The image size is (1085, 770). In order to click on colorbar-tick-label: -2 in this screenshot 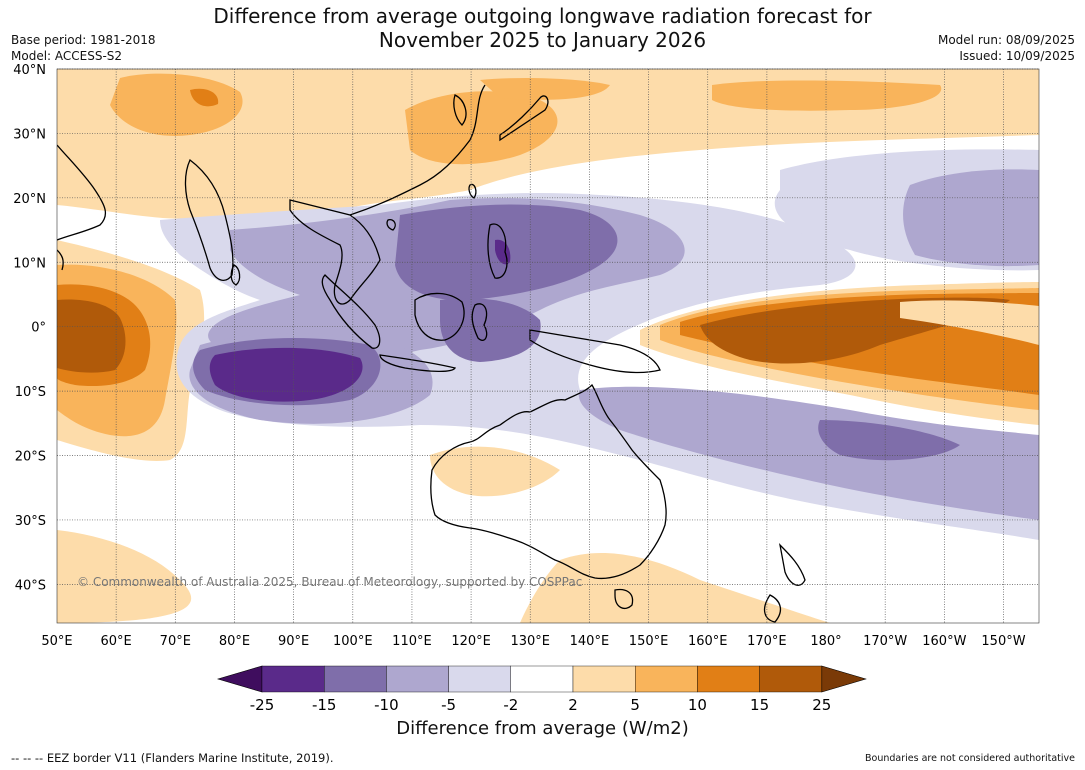, I will do `click(510, 705)`.